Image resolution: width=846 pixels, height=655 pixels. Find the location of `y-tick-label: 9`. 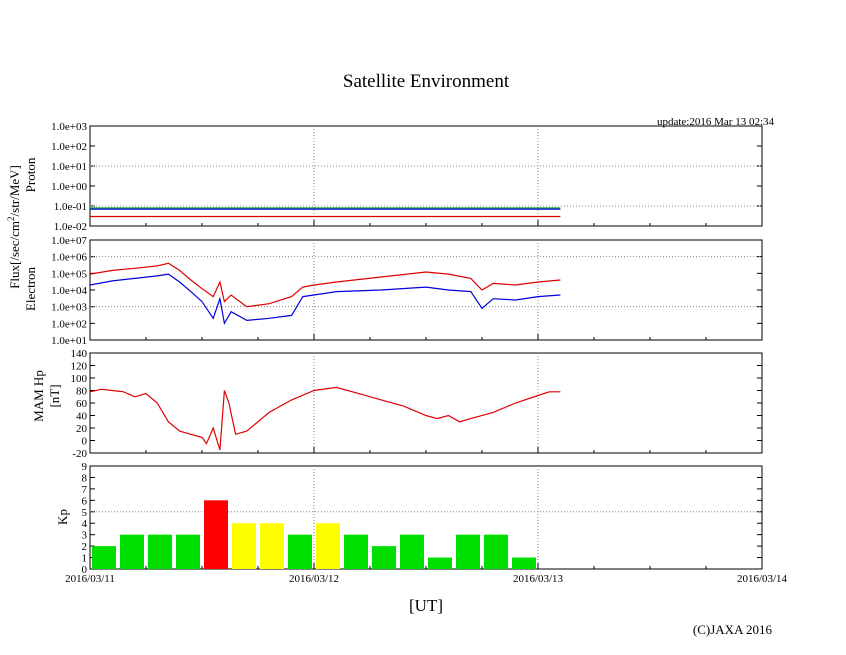

y-tick-label: 9 is located at coordinates (85, 467).